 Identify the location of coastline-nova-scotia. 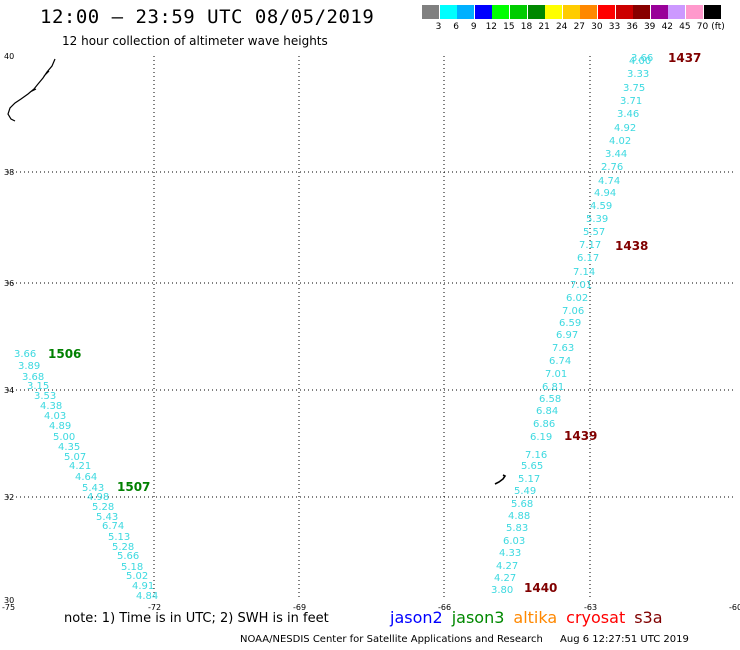
(31, 90).